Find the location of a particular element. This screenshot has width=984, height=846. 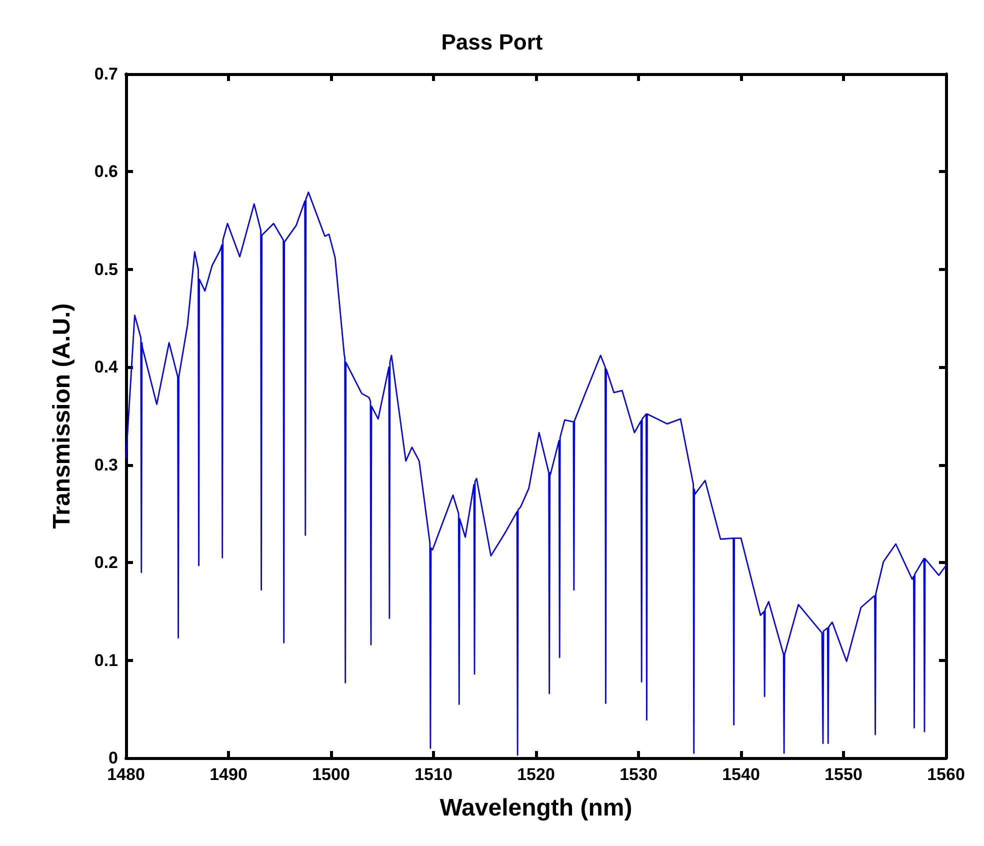

x-axis-title: Wavelength (nm) is located at coordinates (536, 808).